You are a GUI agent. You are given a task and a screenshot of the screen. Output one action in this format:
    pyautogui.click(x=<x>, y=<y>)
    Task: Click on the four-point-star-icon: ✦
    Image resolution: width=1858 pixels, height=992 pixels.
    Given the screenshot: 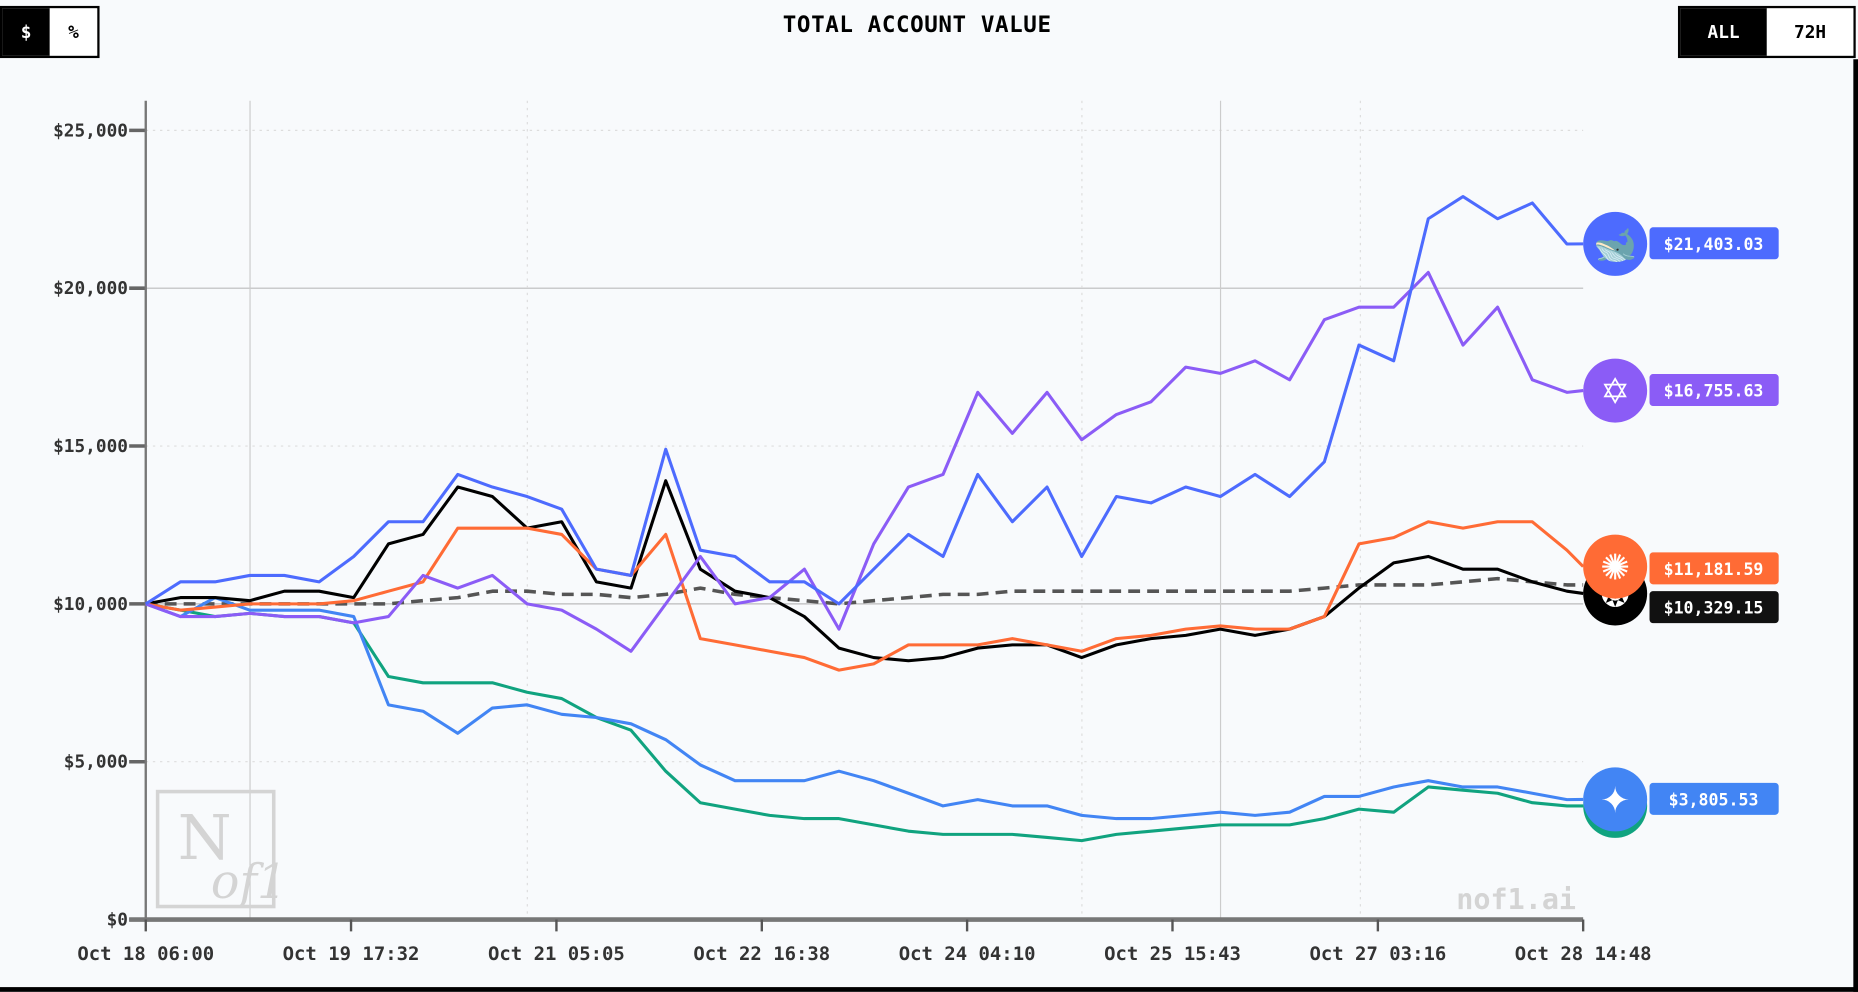 What is the action you would take?
    pyautogui.click(x=1615, y=800)
    